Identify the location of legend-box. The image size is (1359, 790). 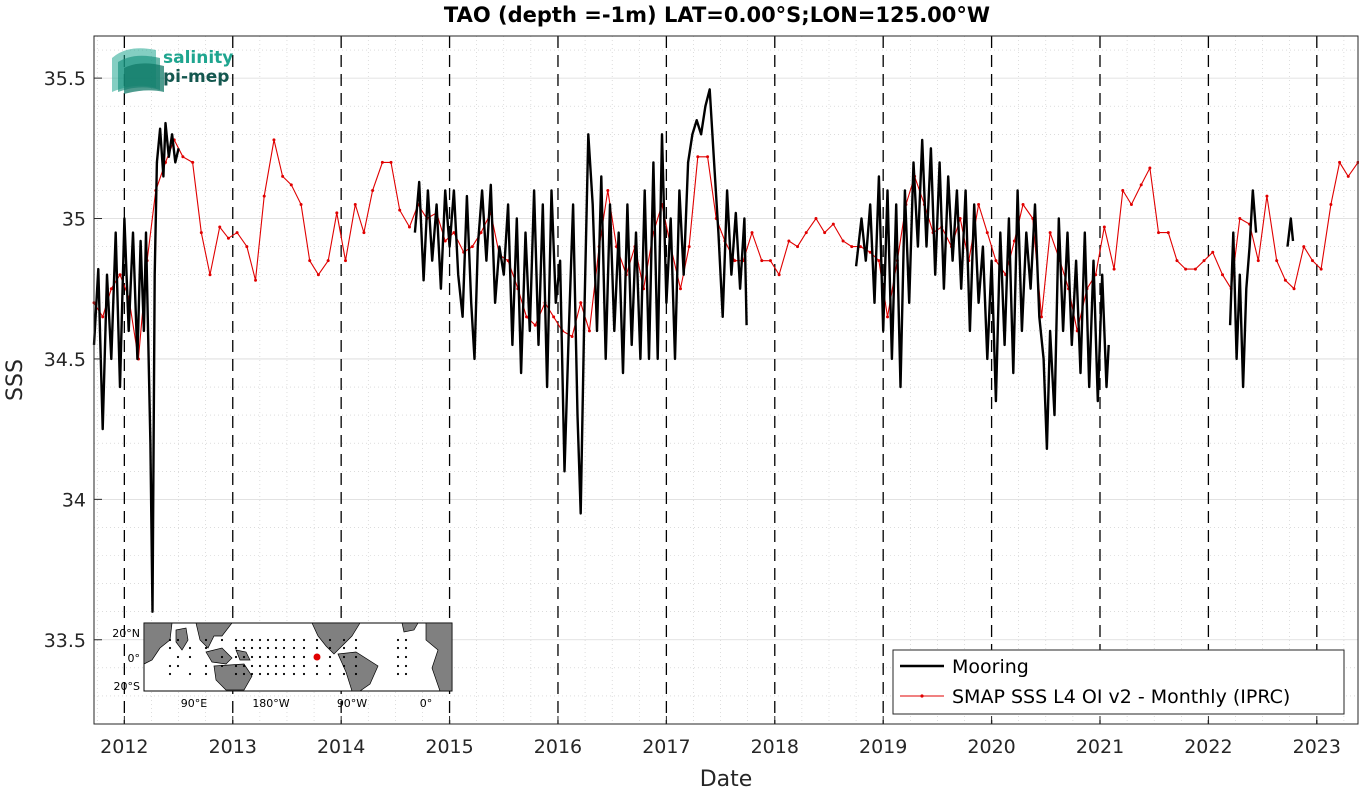
(1118, 682).